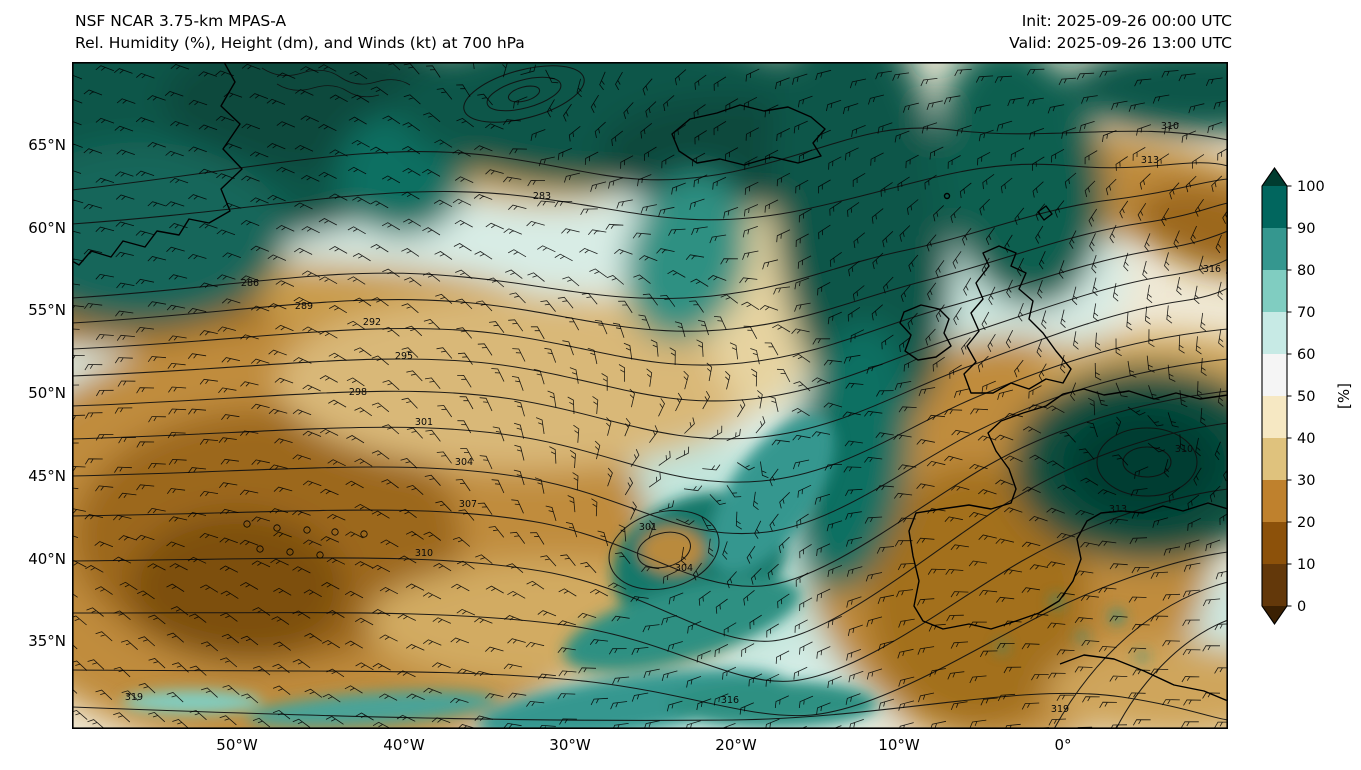 The width and height of the screenshot is (1361, 770). I want to click on y-tick-label: 45°N, so click(47, 476).